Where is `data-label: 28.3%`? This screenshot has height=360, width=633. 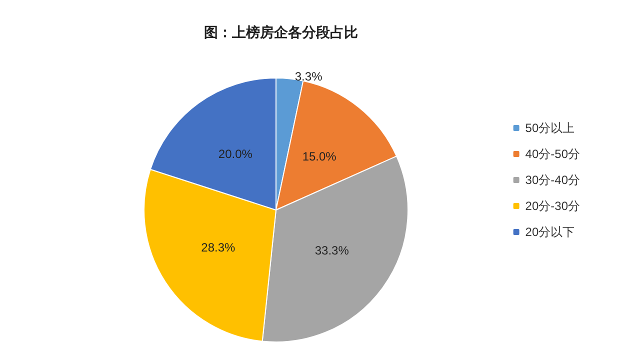 data-label: 28.3% is located at coordinates (218, 247).